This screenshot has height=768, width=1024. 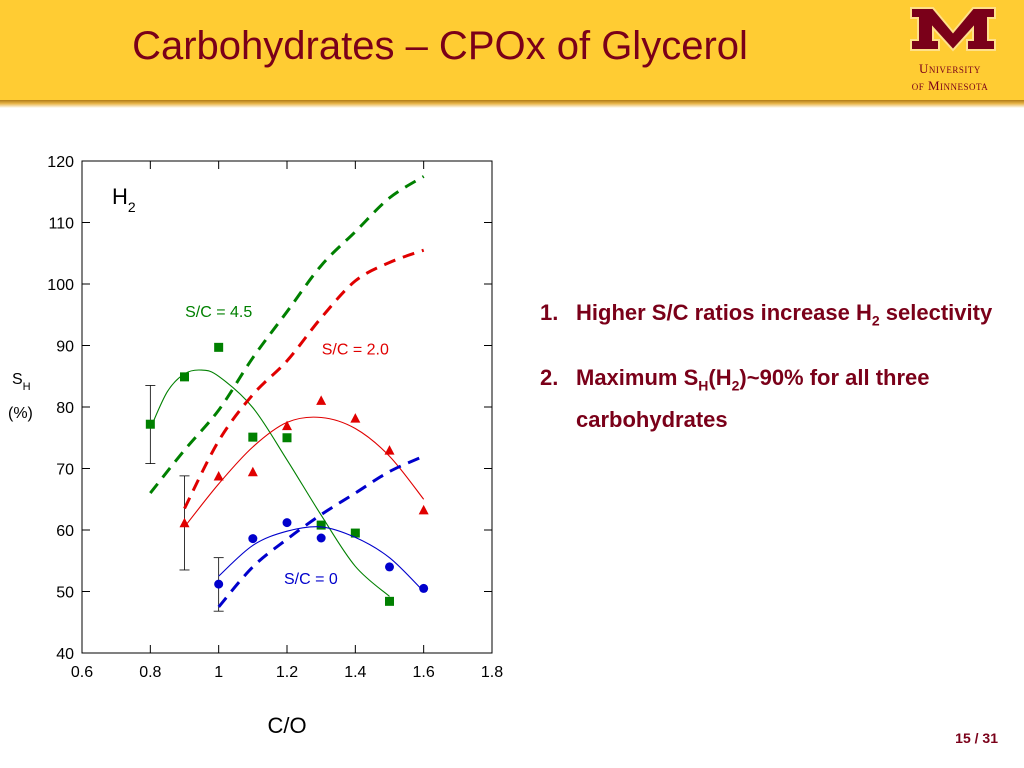 What do you see at coordinates (440, 46) in the screenshot?
I see `slide-title: Carbohydrates – CPOx of Glycerol` at bounding box center [440, 46].